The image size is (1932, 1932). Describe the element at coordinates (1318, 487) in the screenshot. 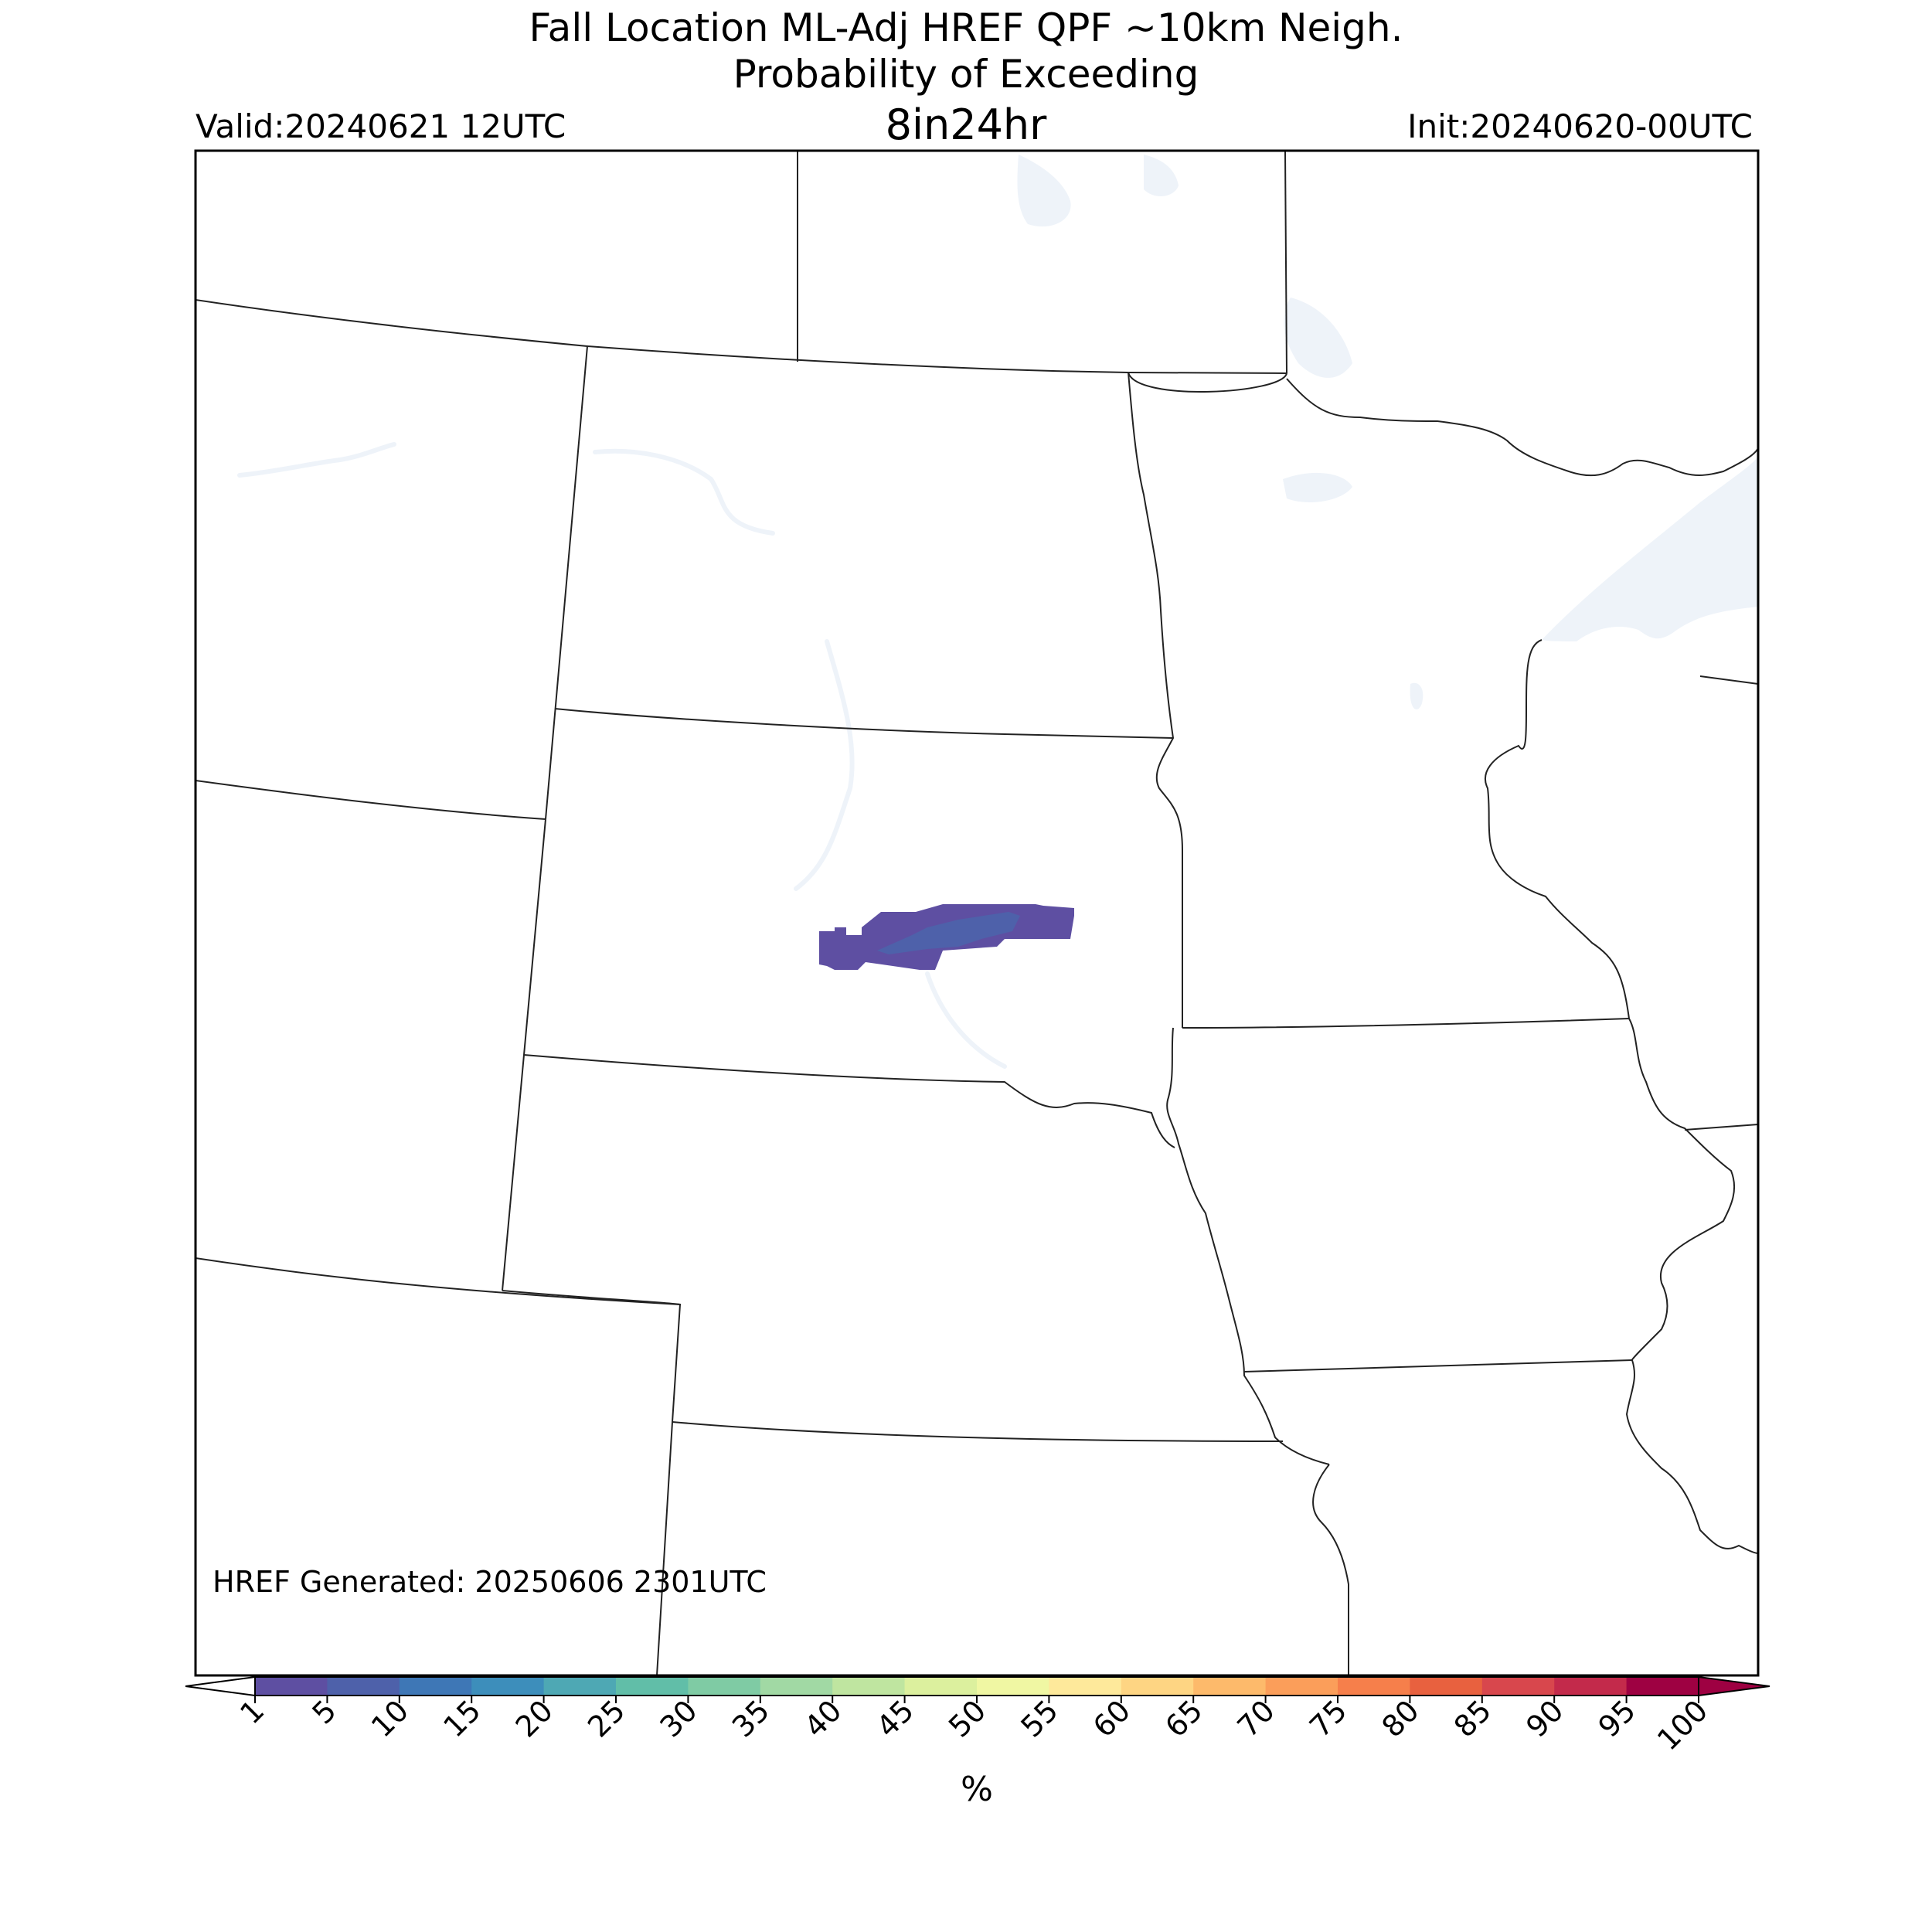

I see `lake-leech` at that location.